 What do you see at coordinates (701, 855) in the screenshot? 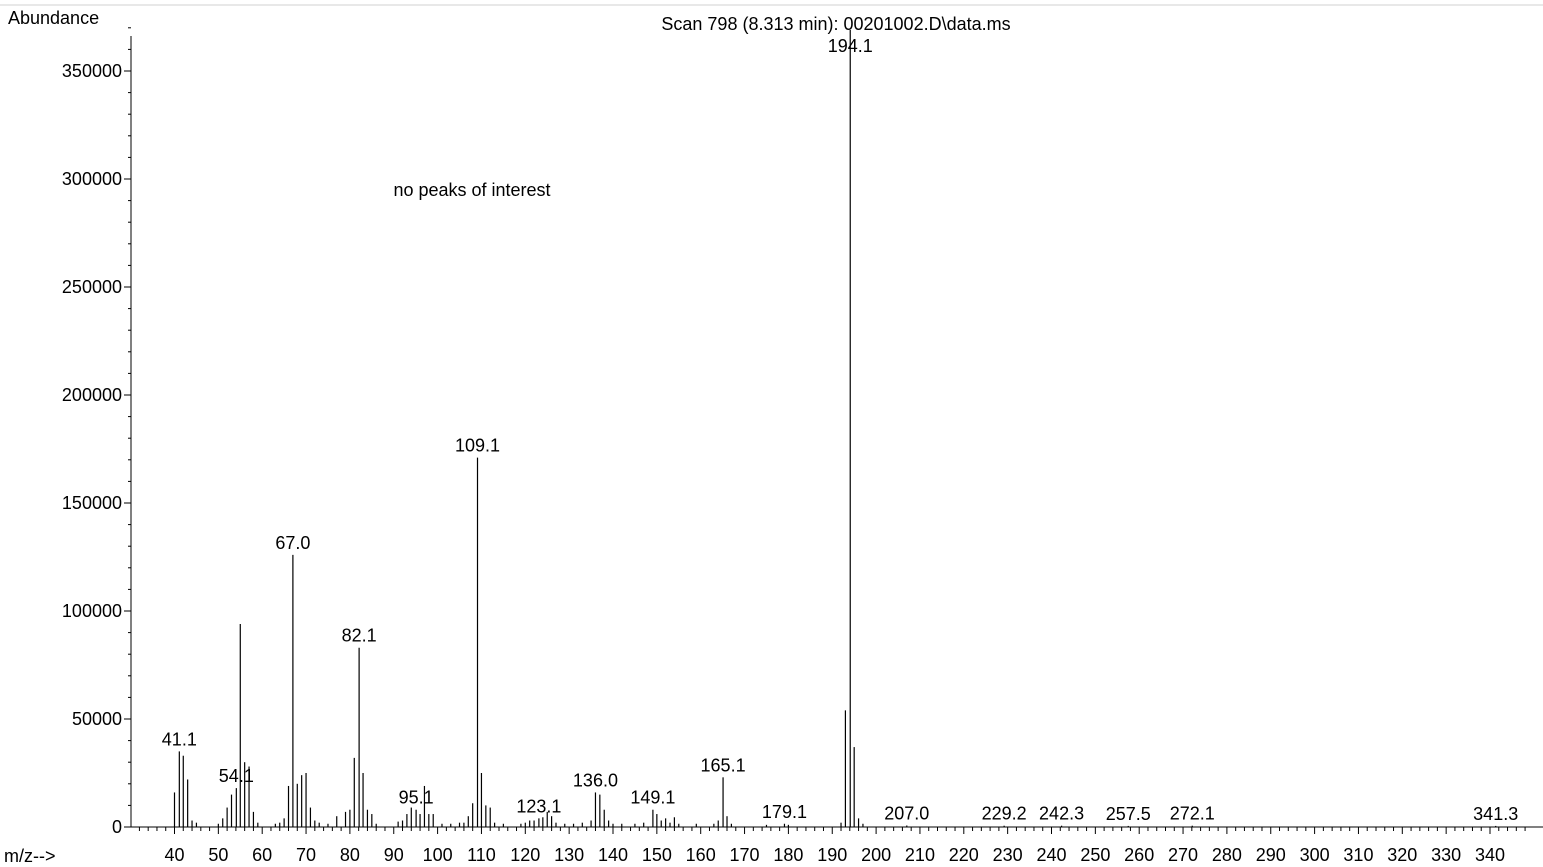
I see `x-tick-label: 160` at bounding box center [701, 855].